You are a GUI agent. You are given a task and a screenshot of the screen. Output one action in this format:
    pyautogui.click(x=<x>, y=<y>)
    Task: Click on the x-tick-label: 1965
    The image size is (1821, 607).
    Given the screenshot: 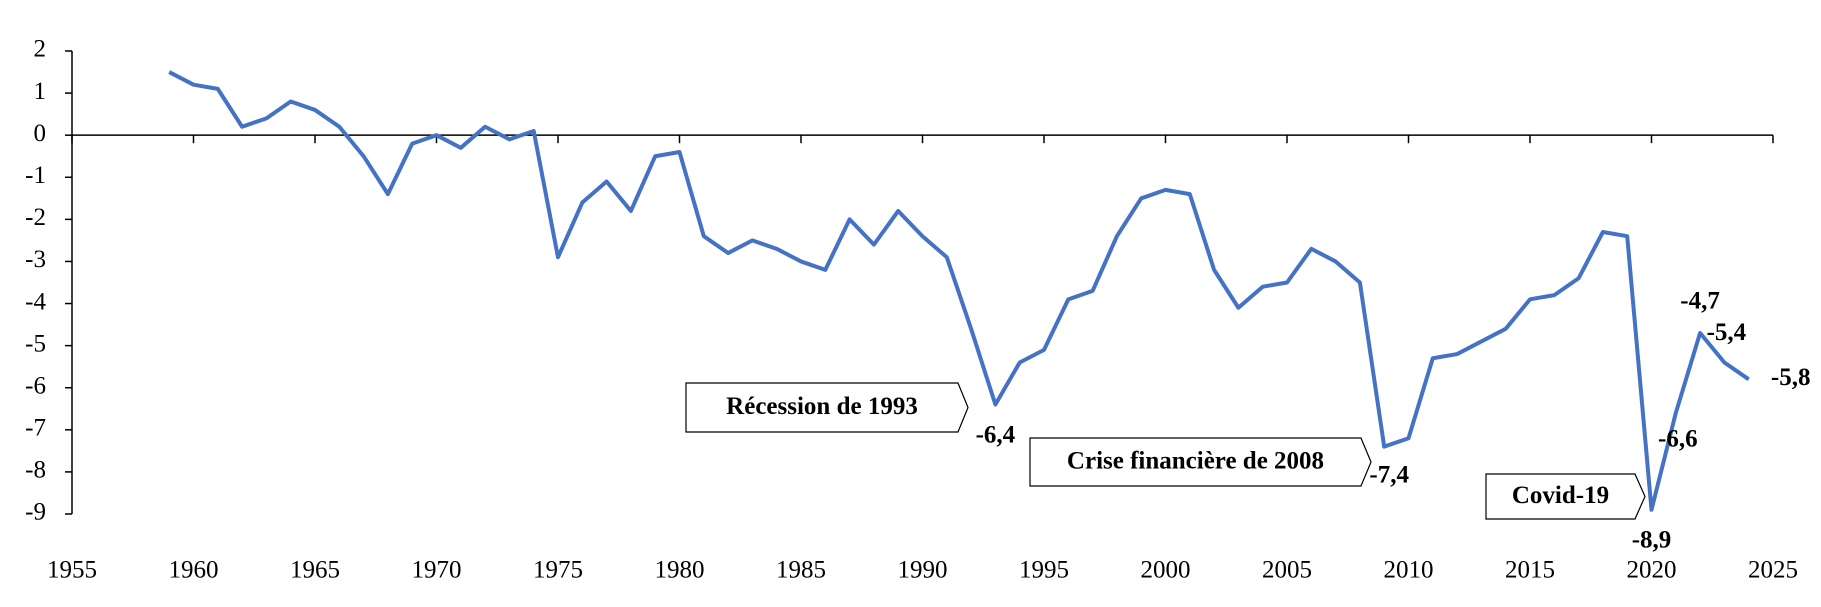 What is the action you would take?
    pyautogui.click(x=315, y=570)
    